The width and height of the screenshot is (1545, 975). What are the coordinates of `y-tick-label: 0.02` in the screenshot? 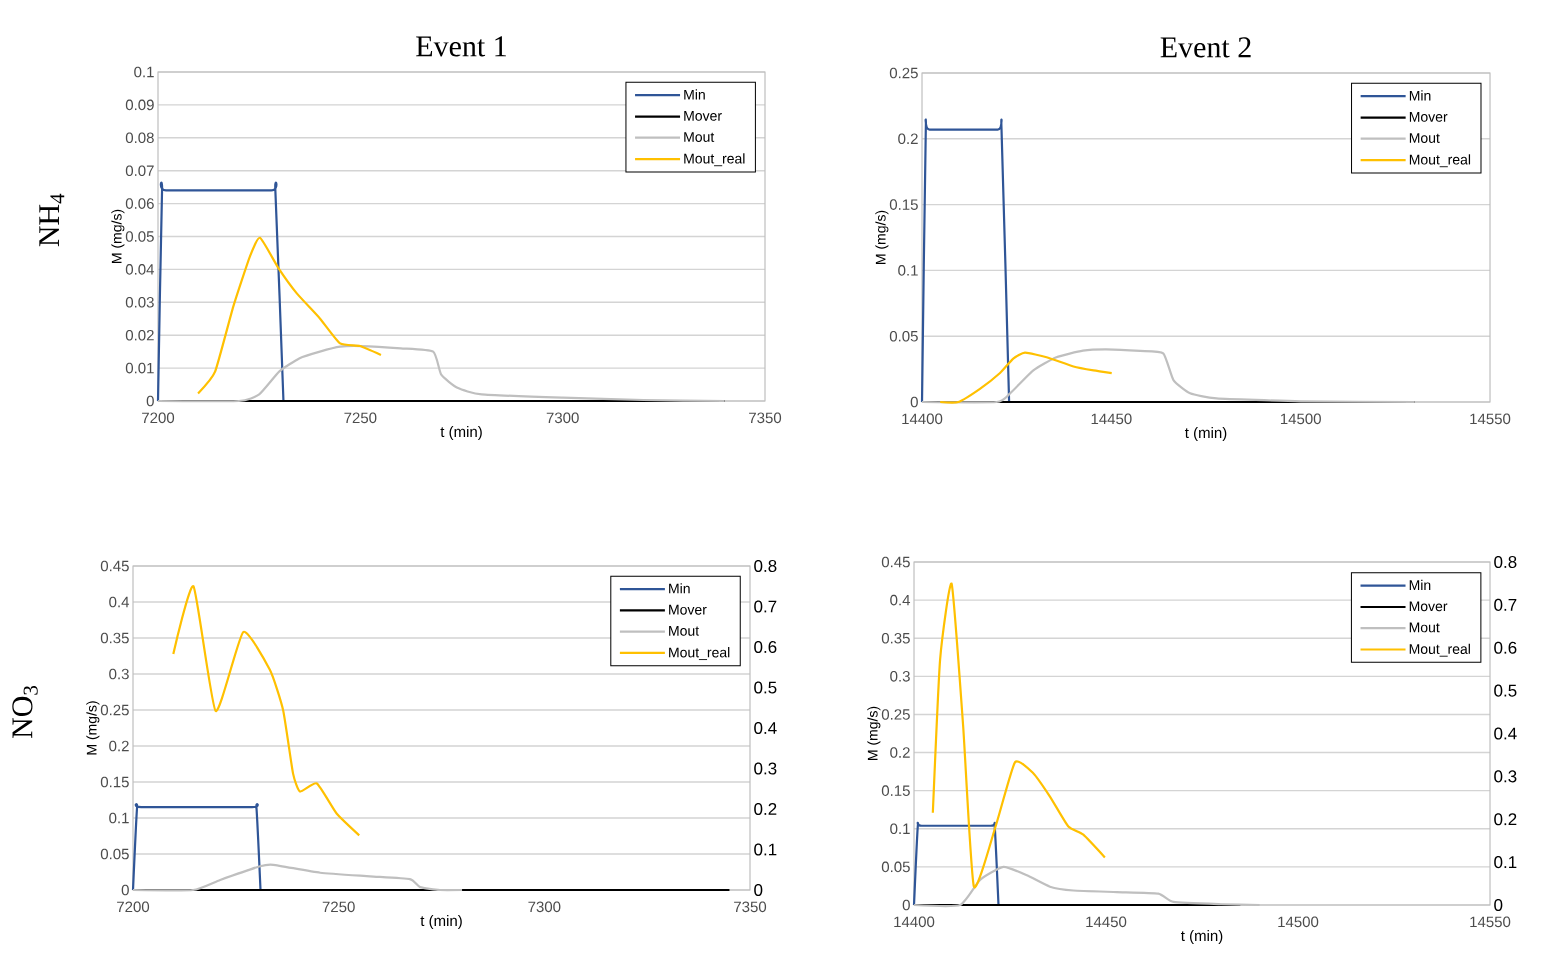 It's located at (139, 335).